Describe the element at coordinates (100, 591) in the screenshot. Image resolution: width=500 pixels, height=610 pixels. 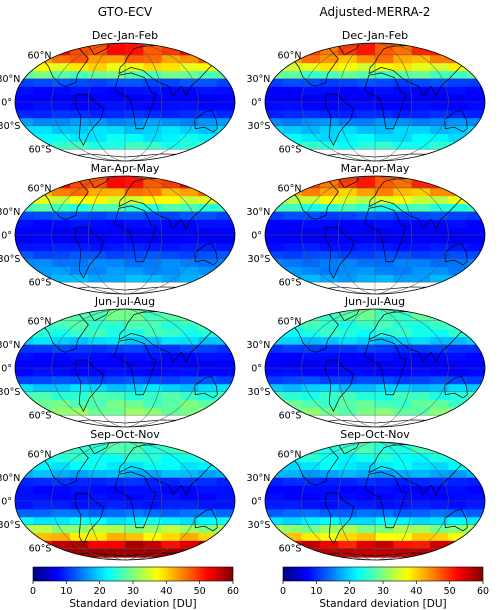
I see `colorbar-tick-label: 20` at that location.